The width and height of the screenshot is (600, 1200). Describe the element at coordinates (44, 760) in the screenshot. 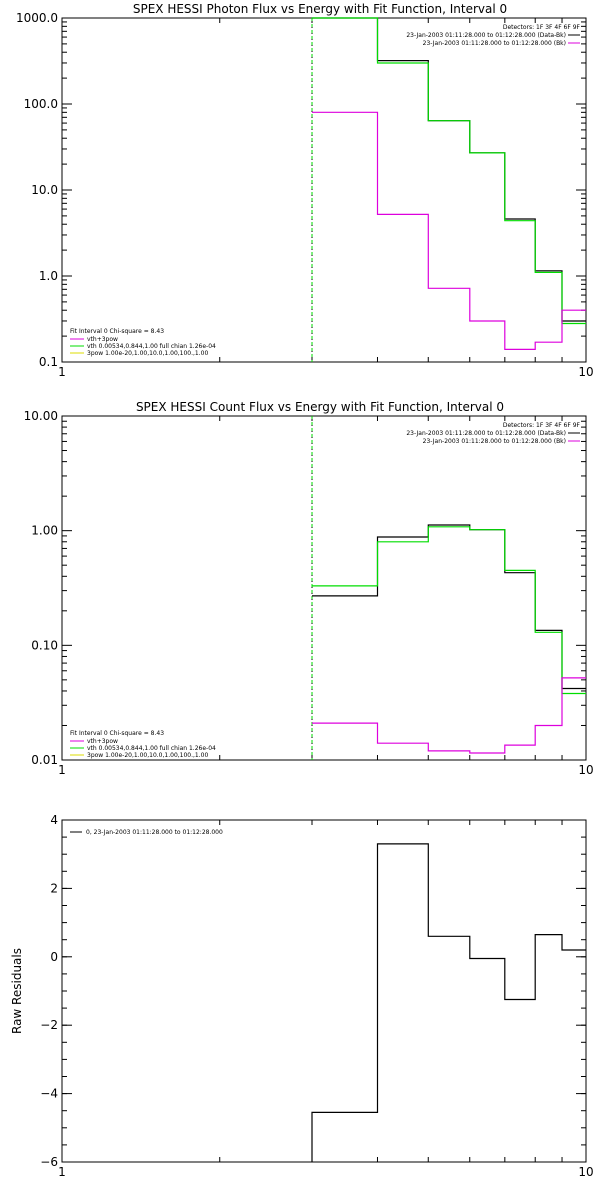

I see `y-tick-label: 0.01` at that location.